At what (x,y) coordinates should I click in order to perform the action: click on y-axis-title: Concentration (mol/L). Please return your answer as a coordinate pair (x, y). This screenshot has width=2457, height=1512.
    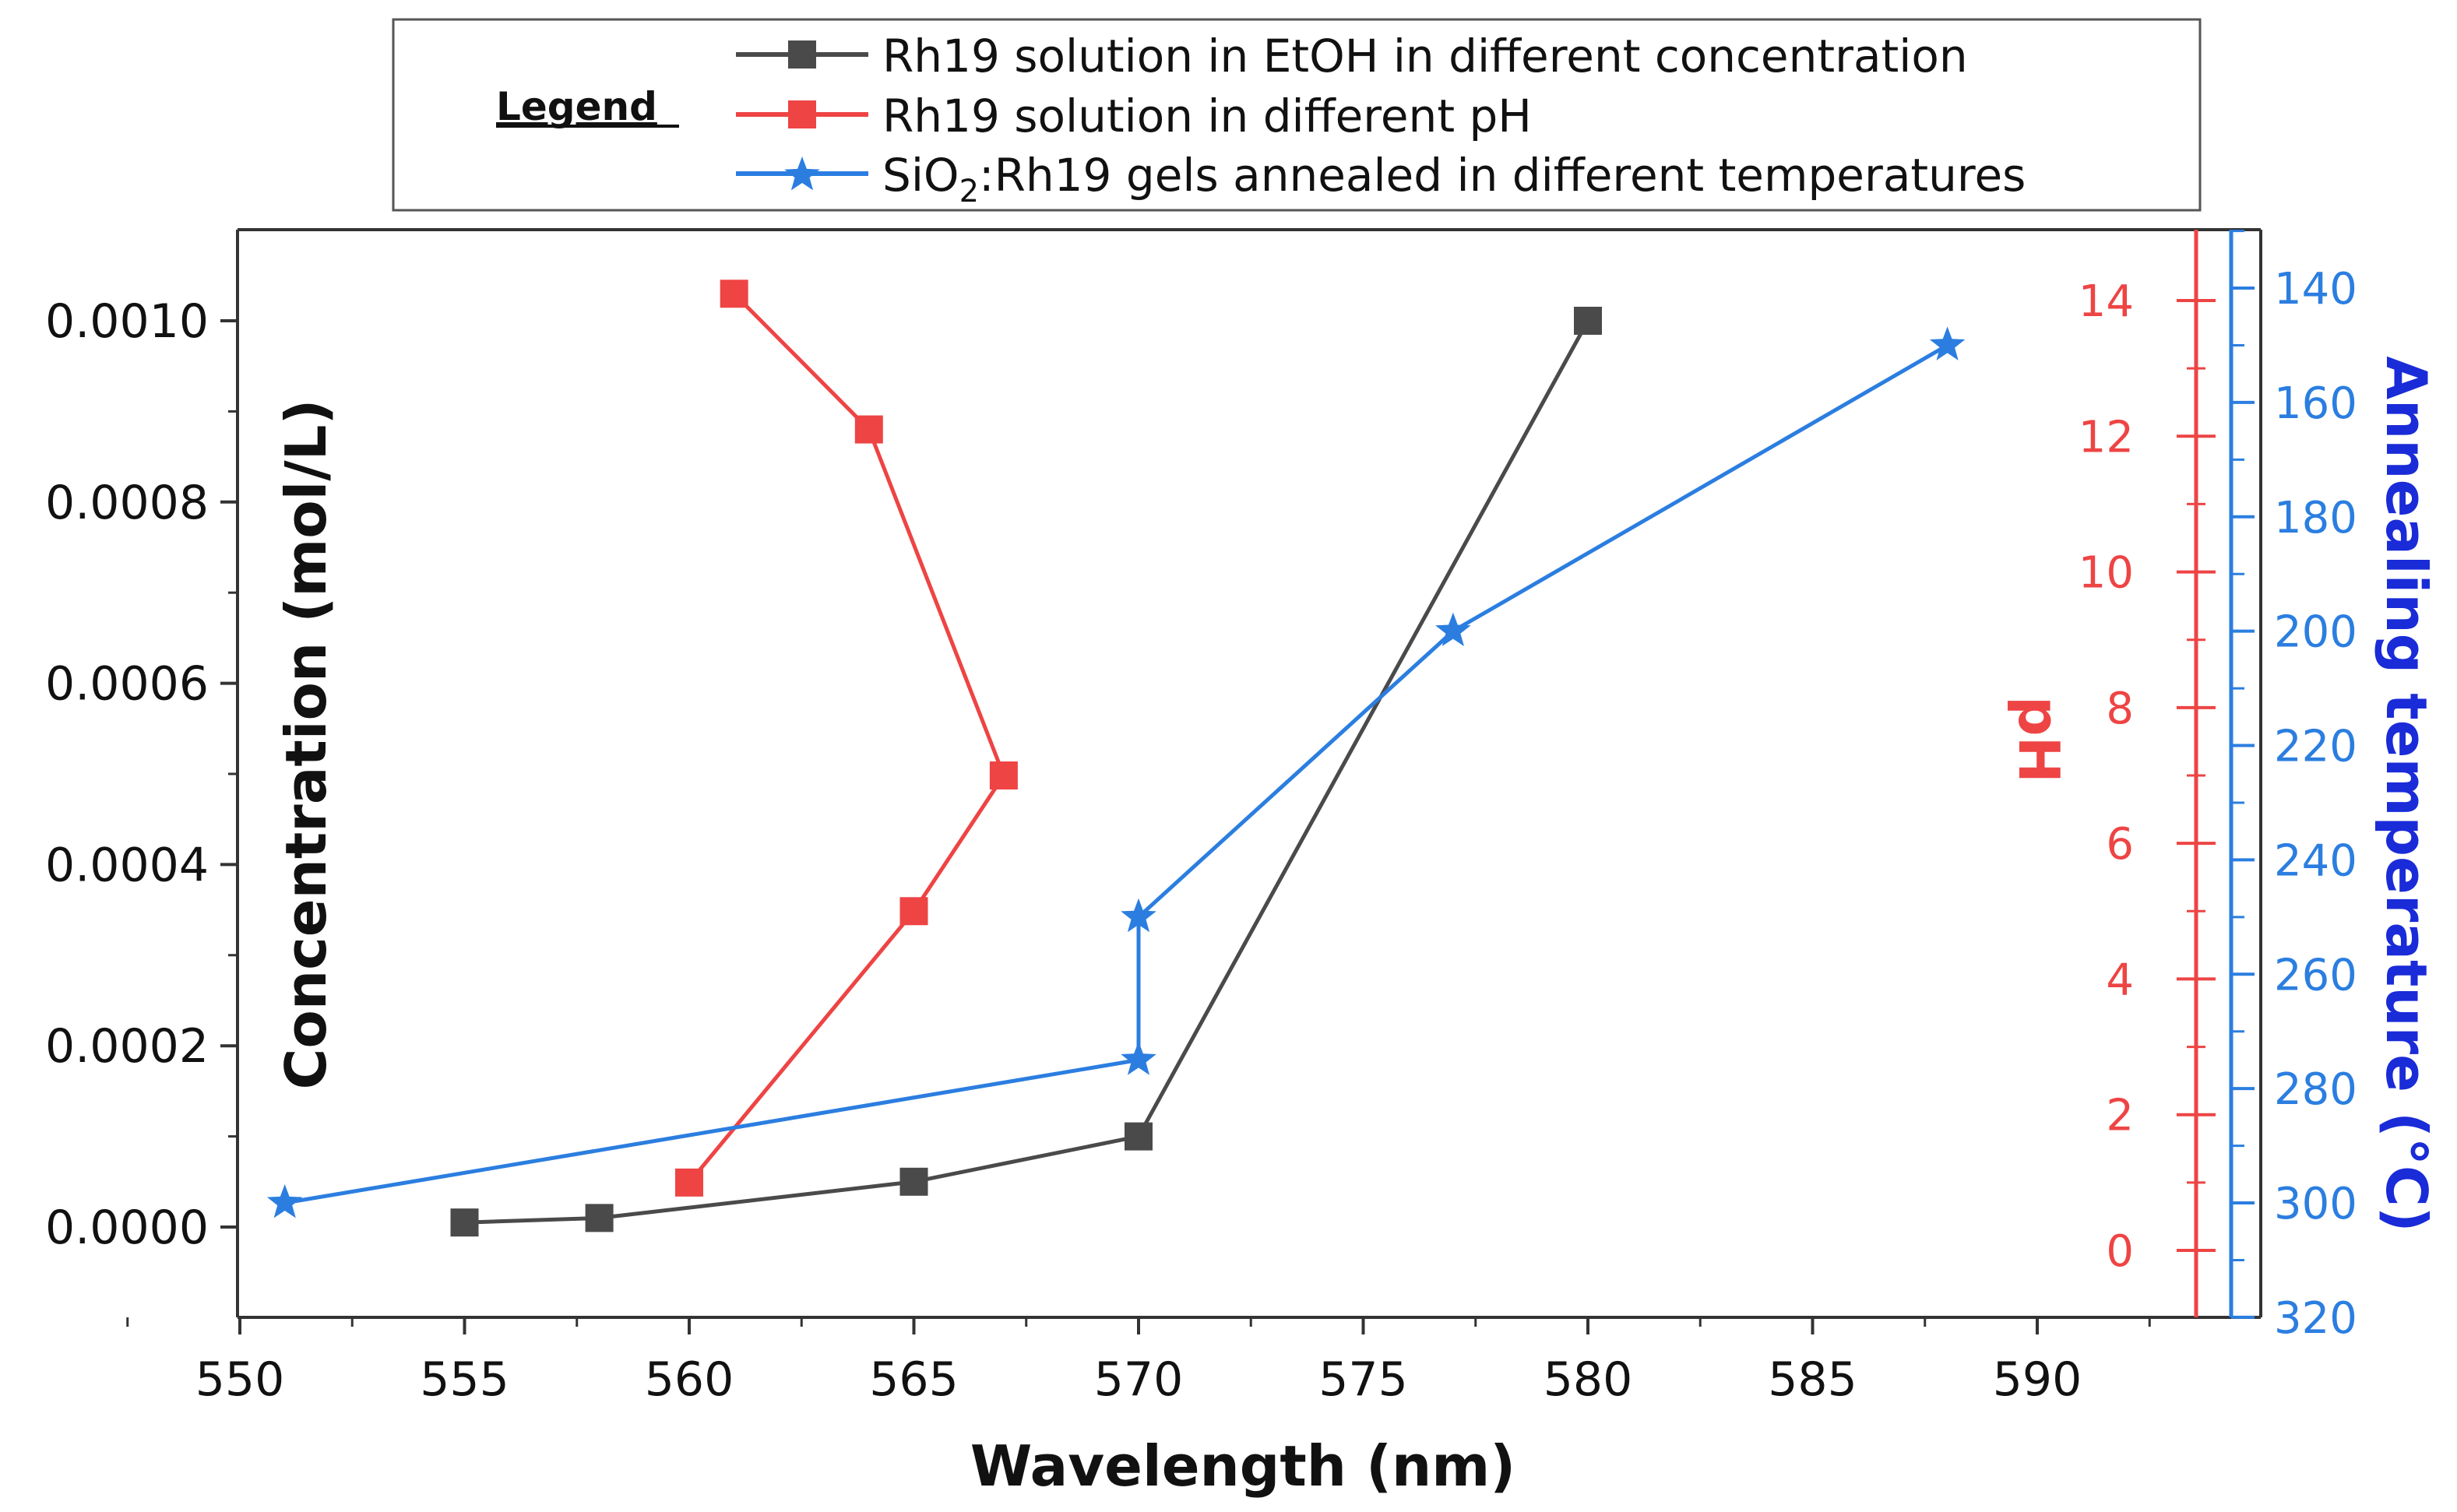
    Looking at the image, I should click on (306, 745).